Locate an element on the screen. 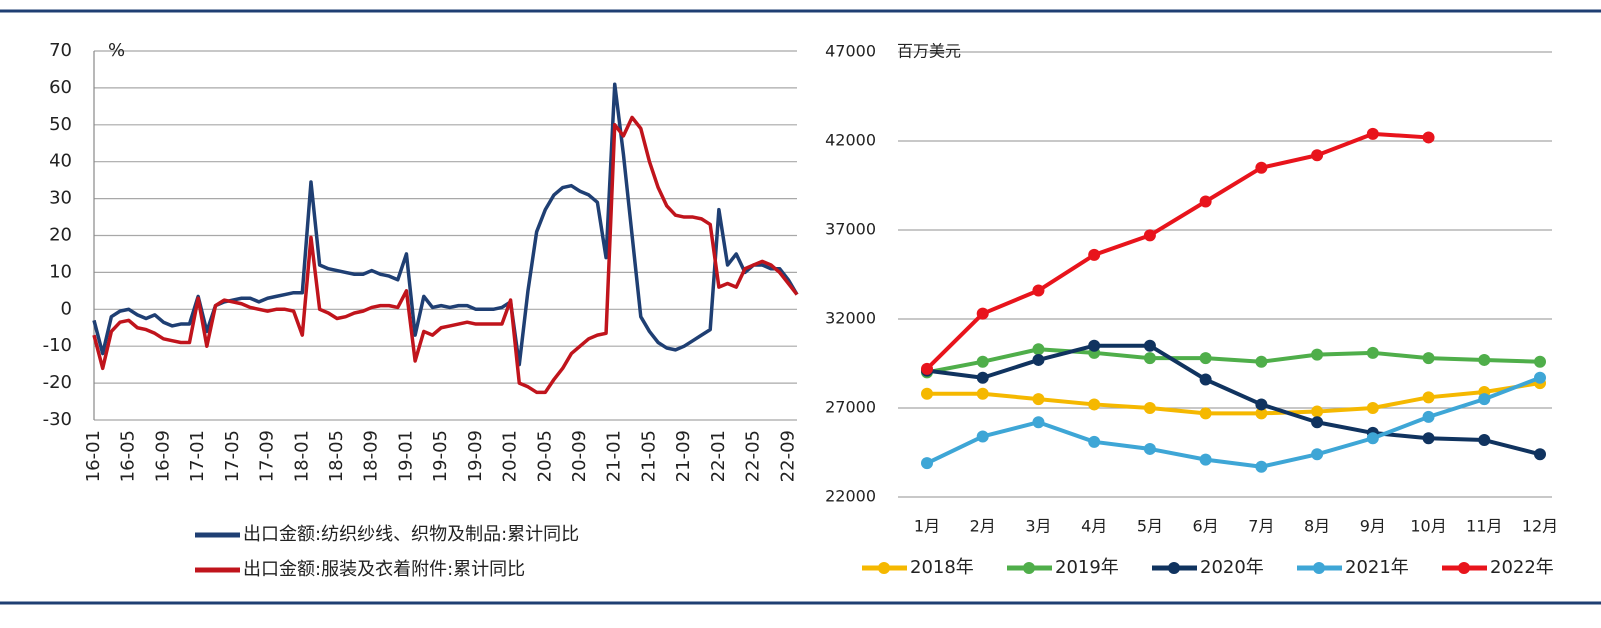 Image resolution: width=1601 pixels, height=628 pixels. y-tick-label: 50 is located at coordinates (60, 124).